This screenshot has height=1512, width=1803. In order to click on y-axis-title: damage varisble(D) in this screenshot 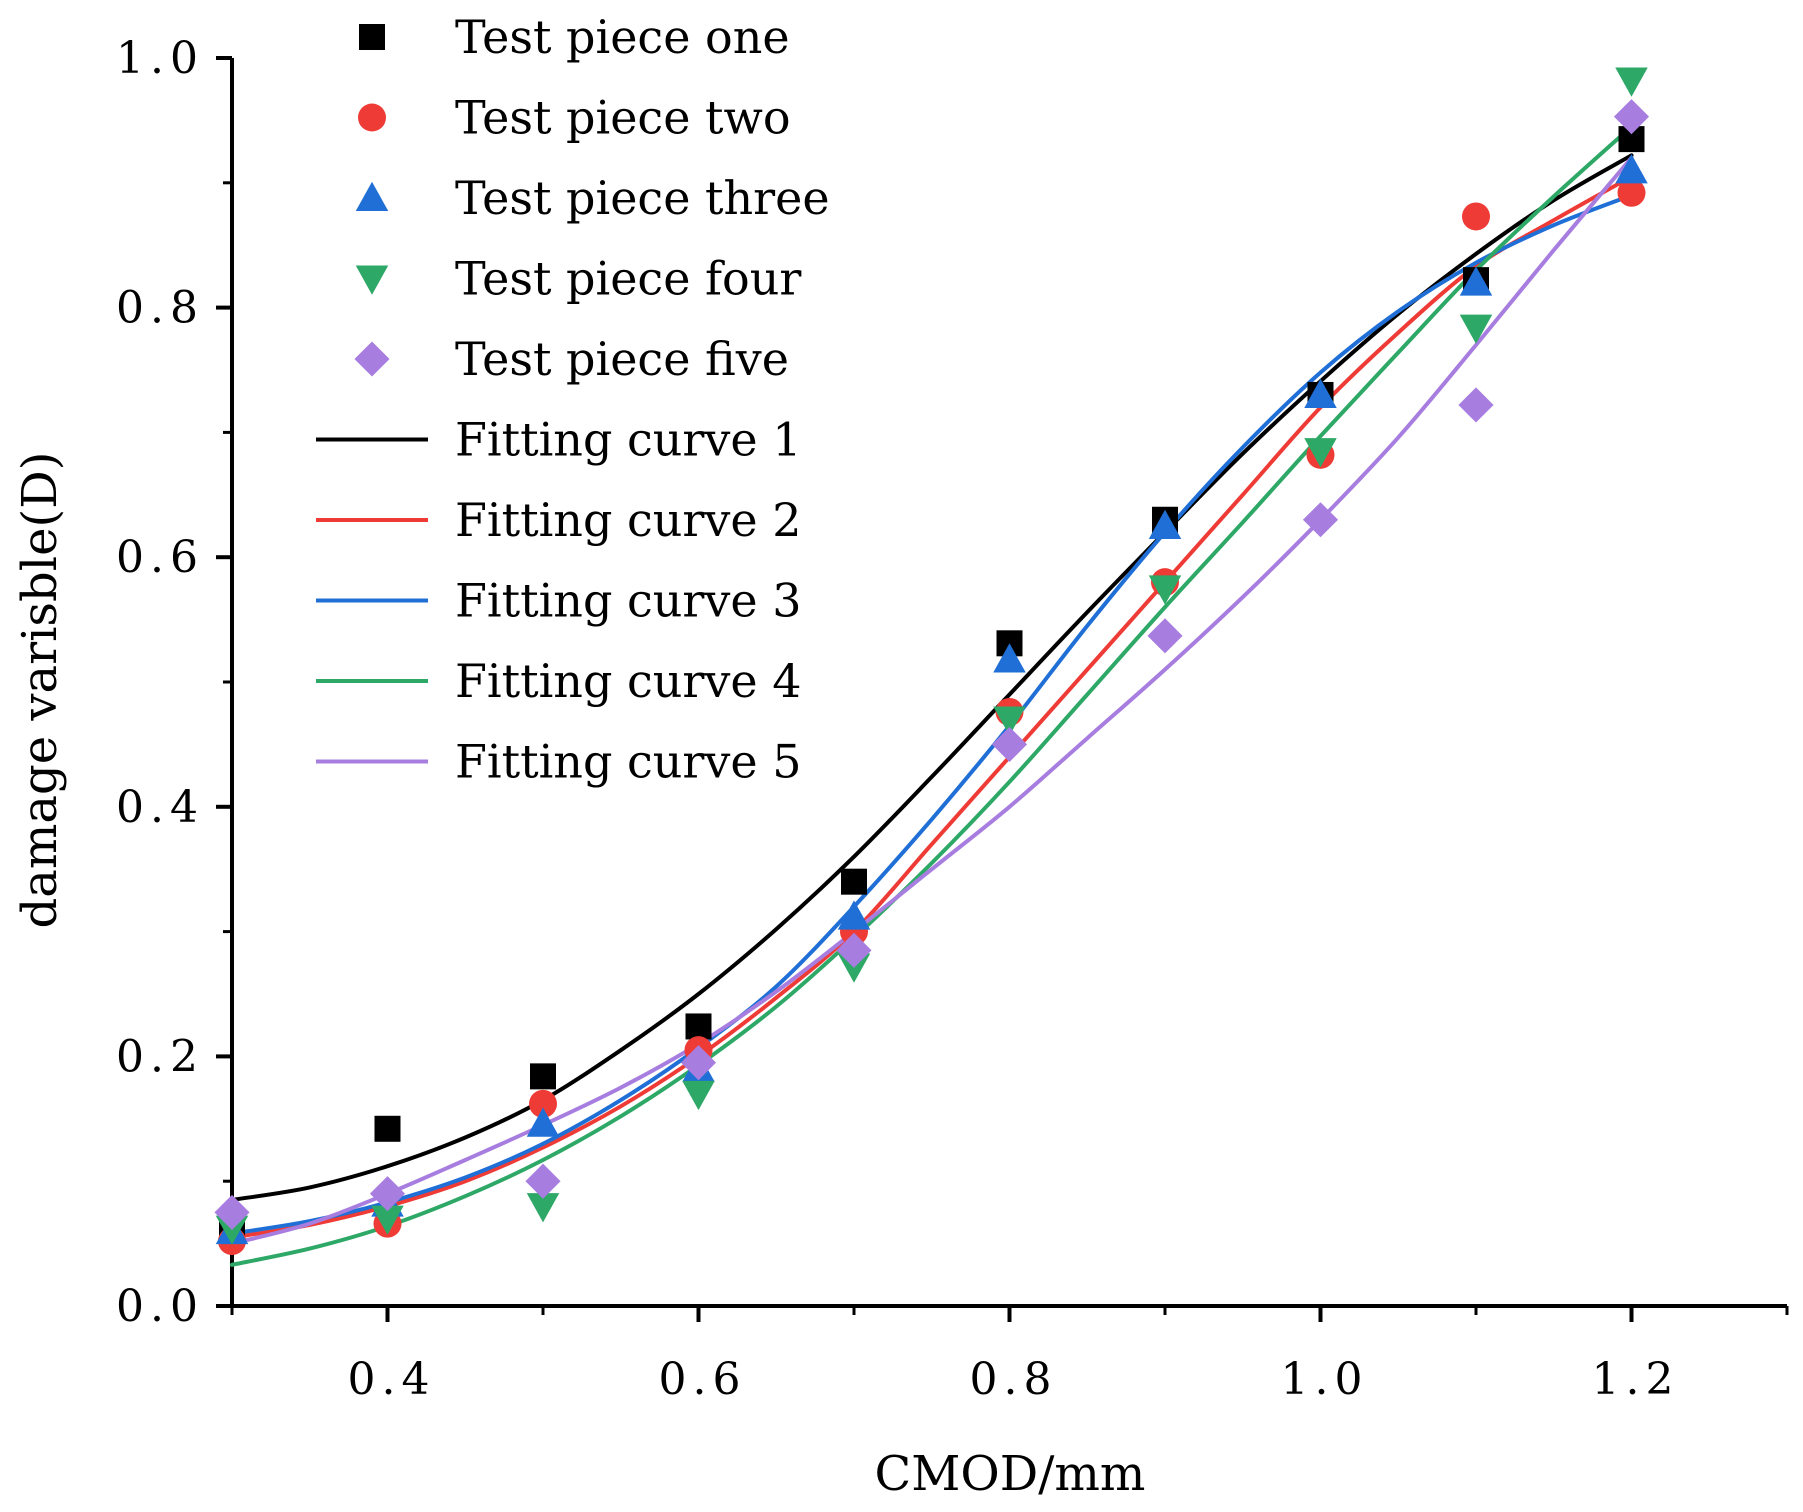, I will do `click(40, 690)`.